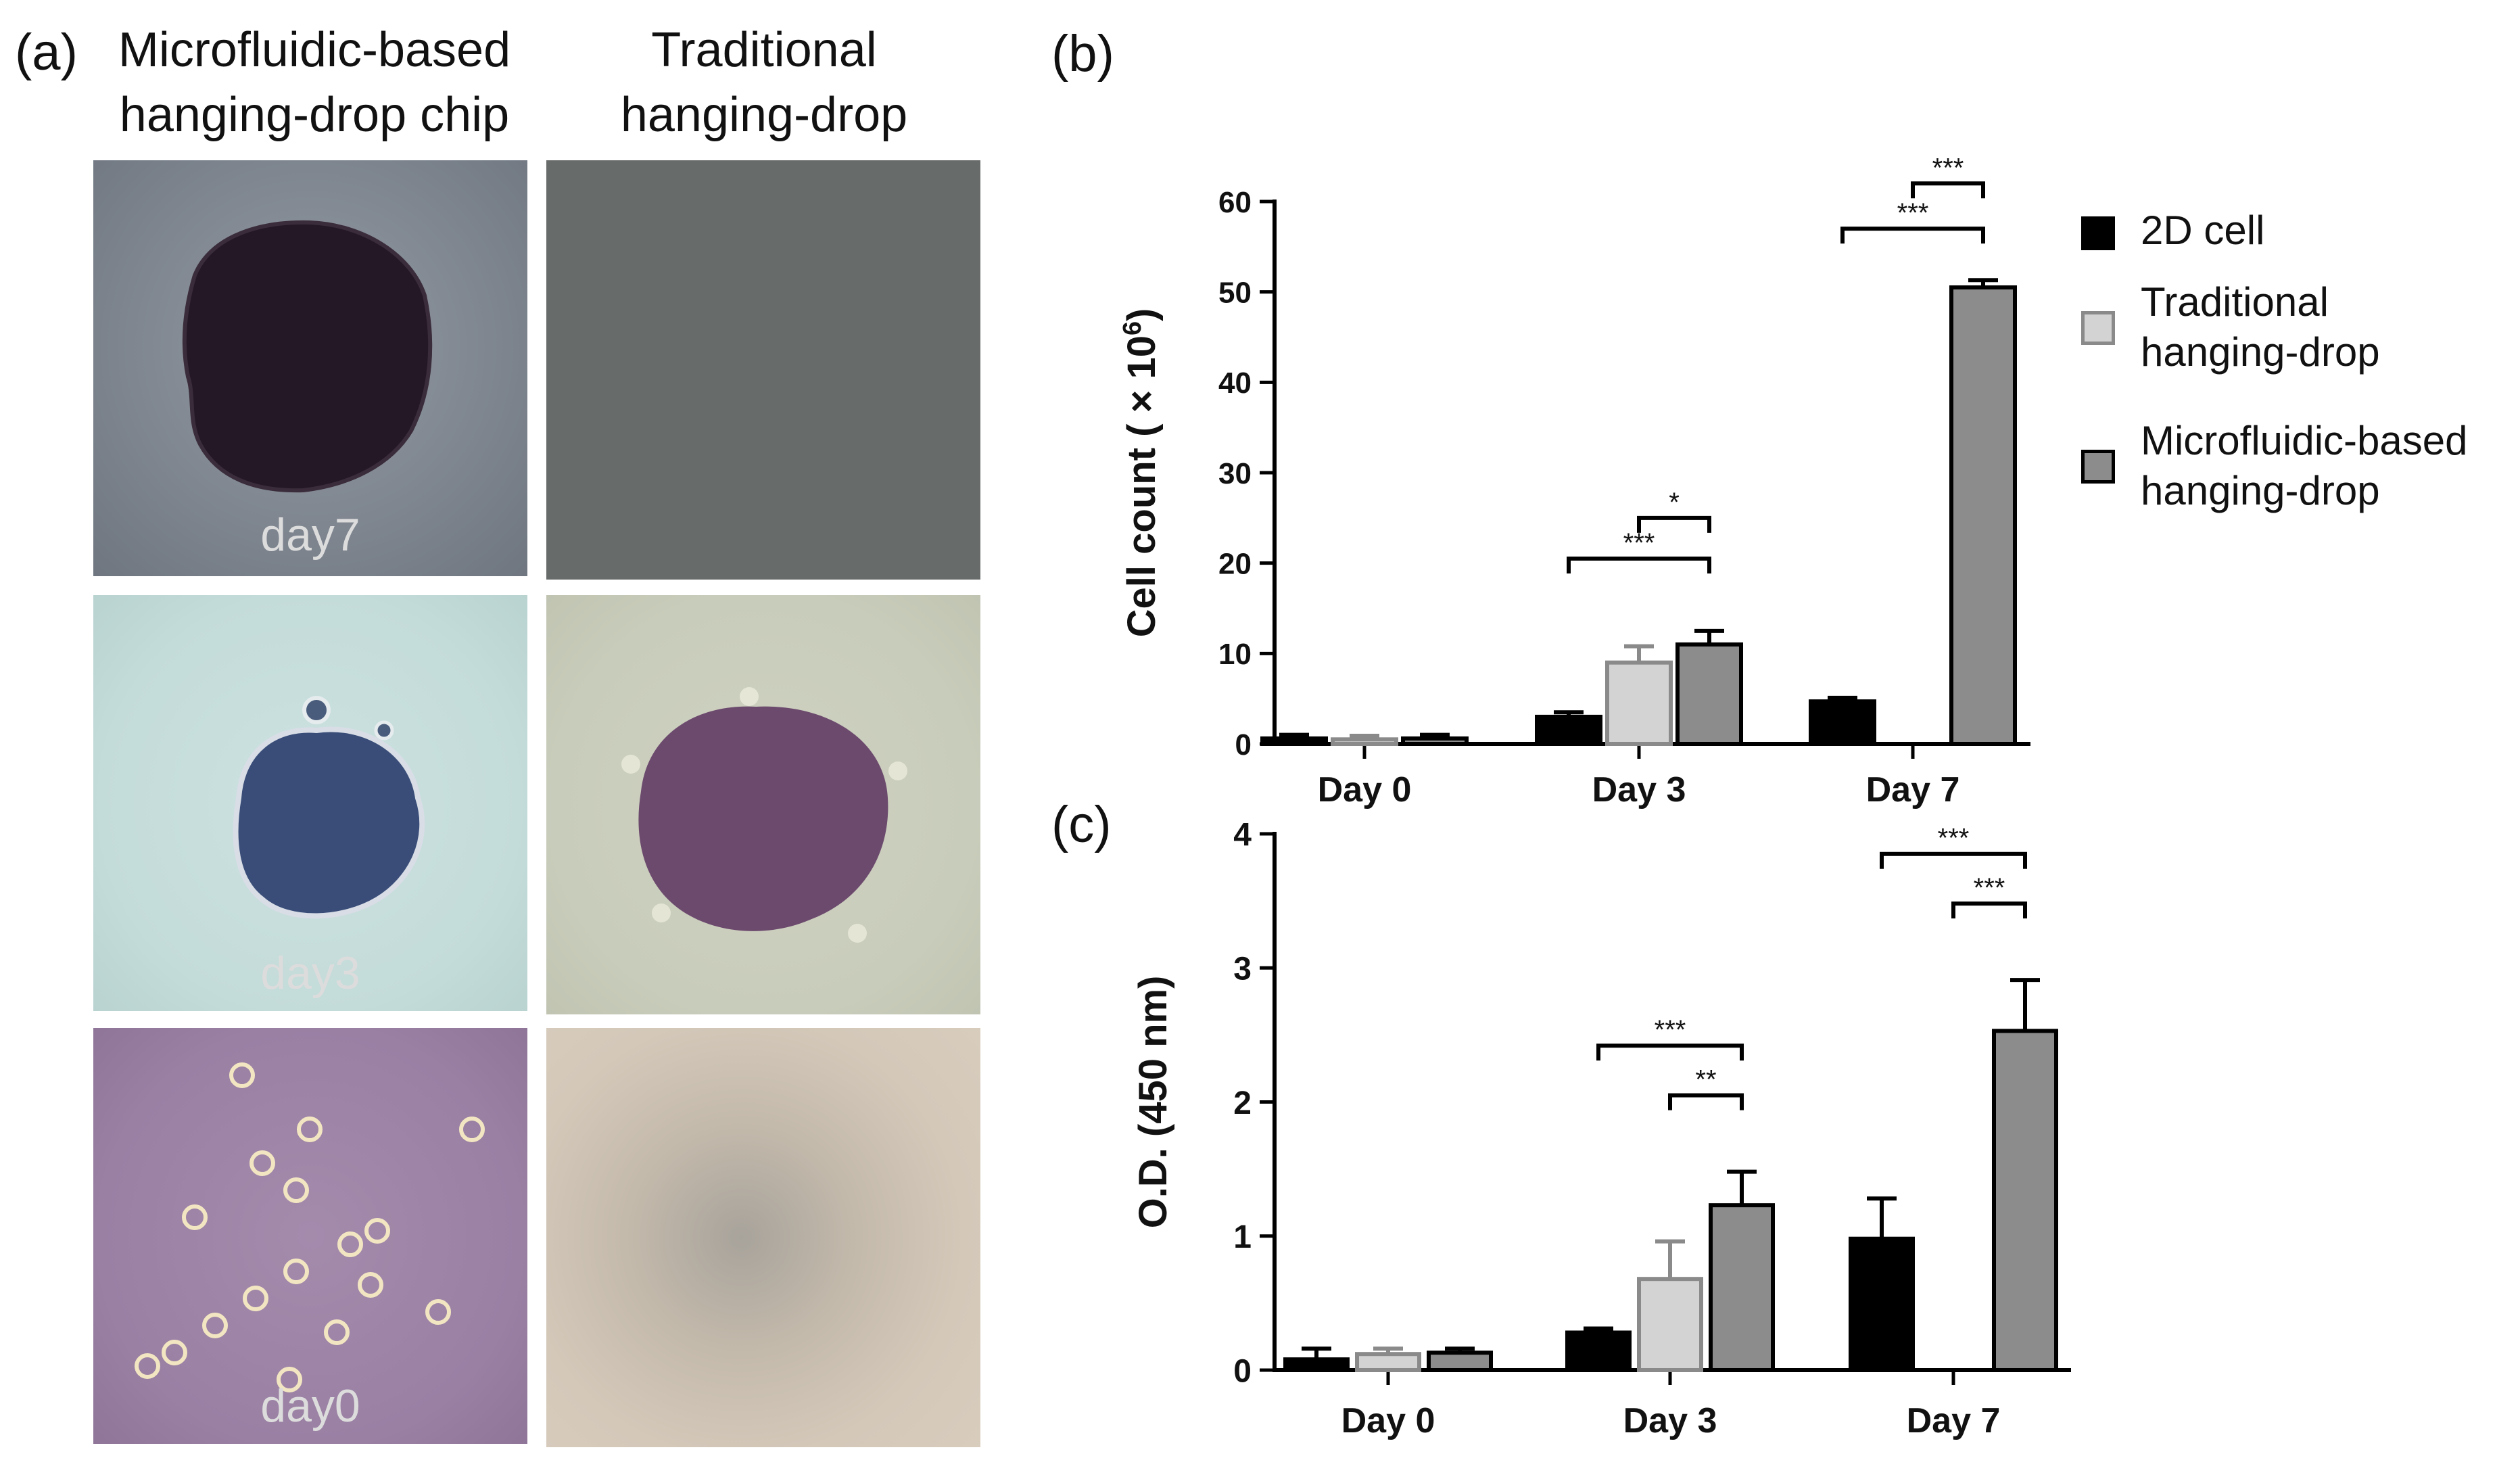 The image size is (2520, 1479). I want to click on column-title-line-1: Traditional, so click(764, 50).